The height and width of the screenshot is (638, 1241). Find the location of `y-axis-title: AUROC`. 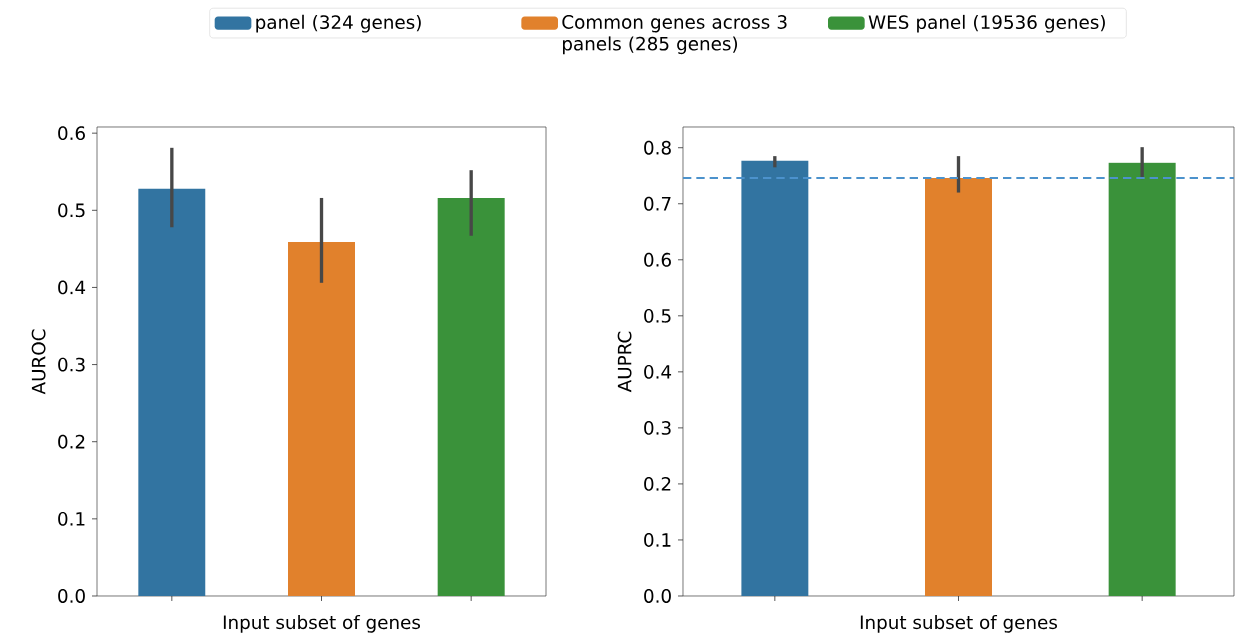

y-axis-title: AUROC is located at coordinates (38, 362).